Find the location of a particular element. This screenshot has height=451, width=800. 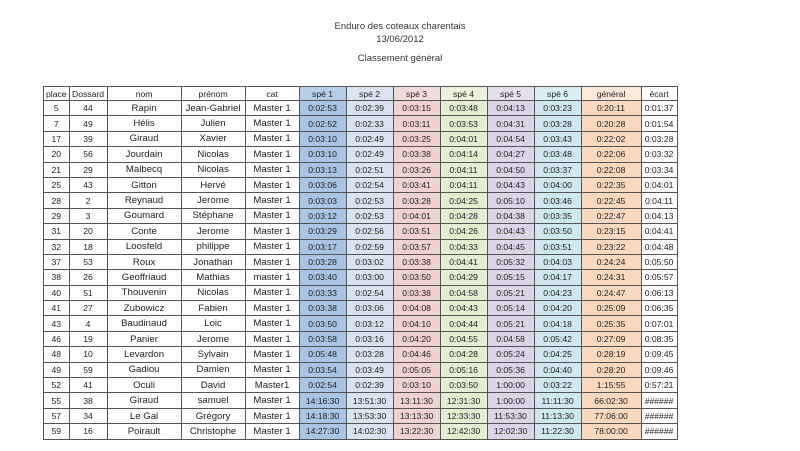

cell-general: 0:22:06 is located at coordinates (611, 154).